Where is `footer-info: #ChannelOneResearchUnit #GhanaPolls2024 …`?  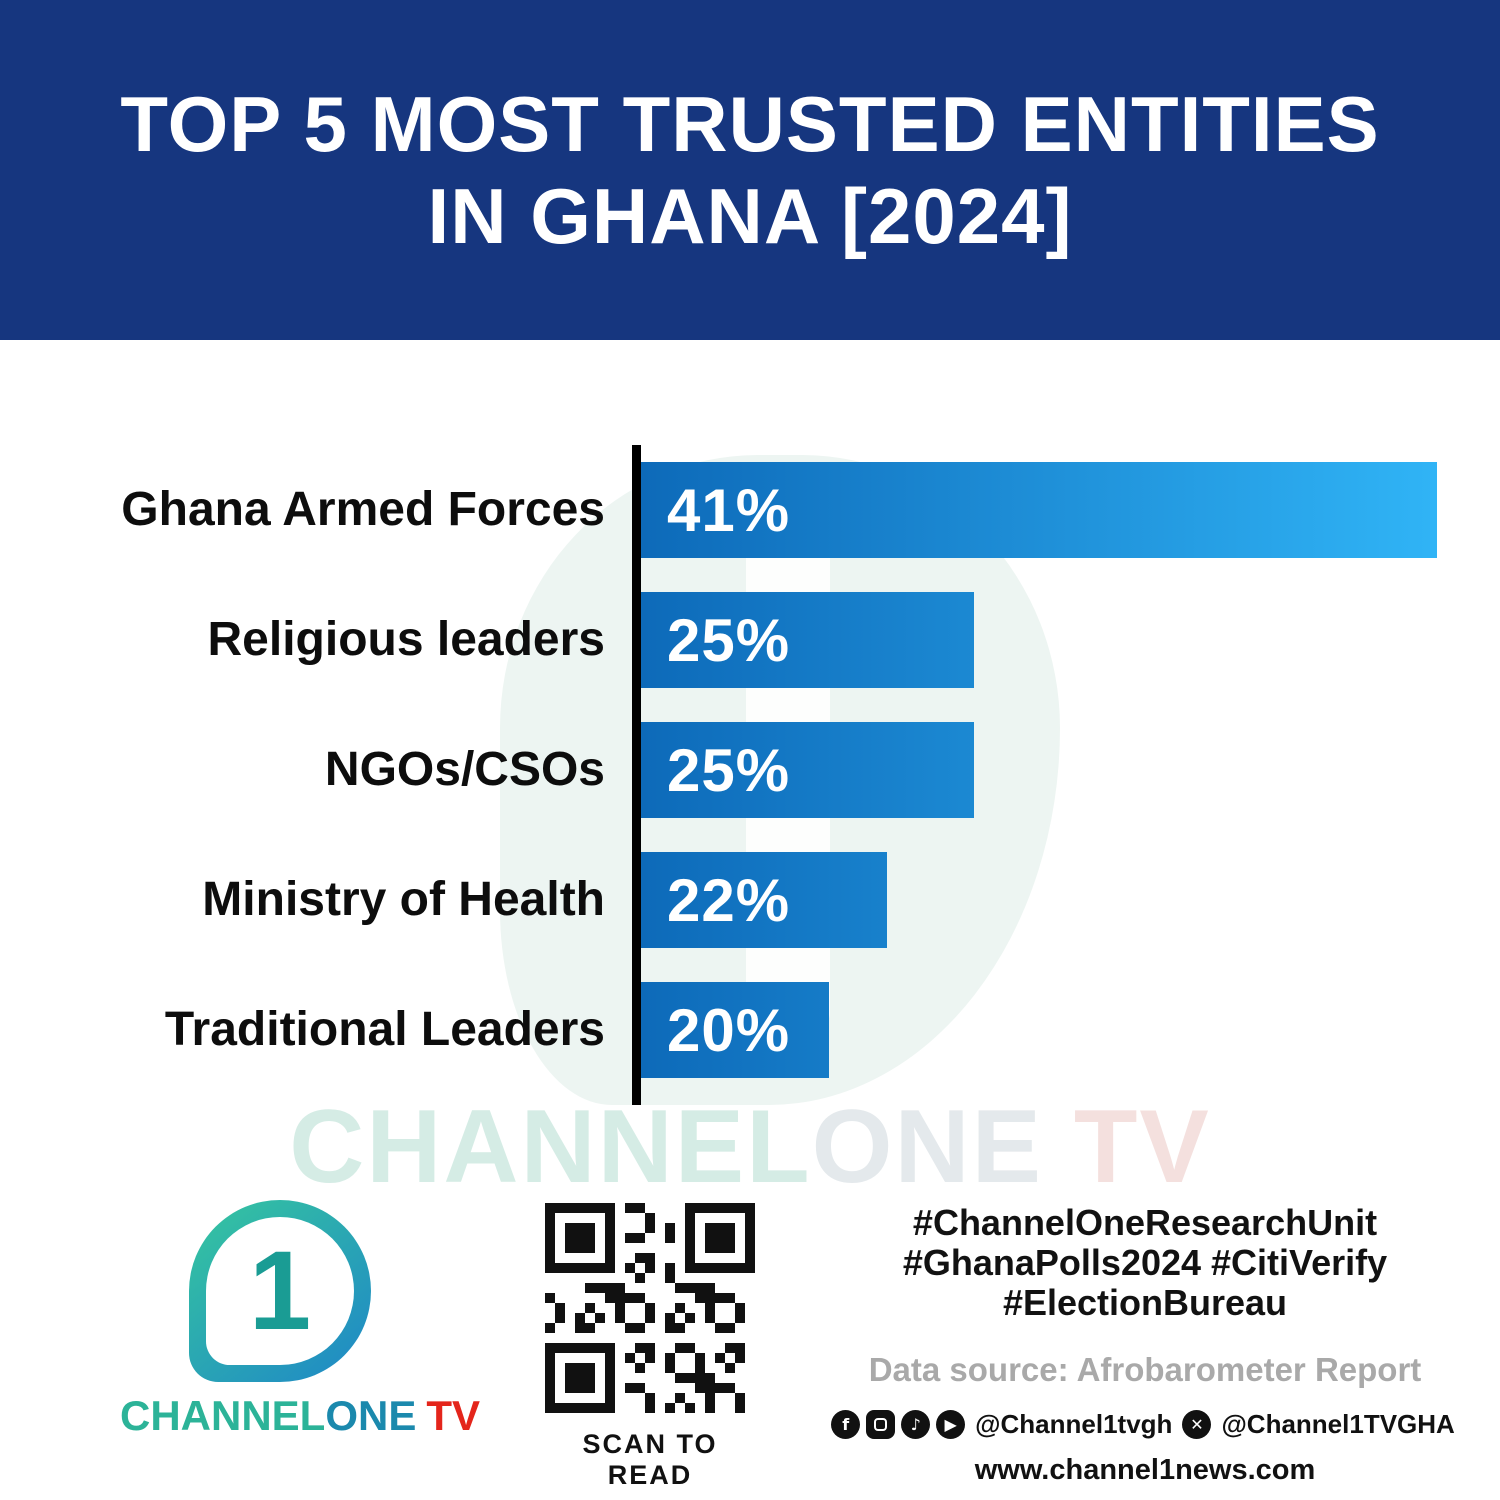
footer-info: #ChannelOneResearchUnit #GhanaPolls2024 … is located at coordinates (1143, 1345).